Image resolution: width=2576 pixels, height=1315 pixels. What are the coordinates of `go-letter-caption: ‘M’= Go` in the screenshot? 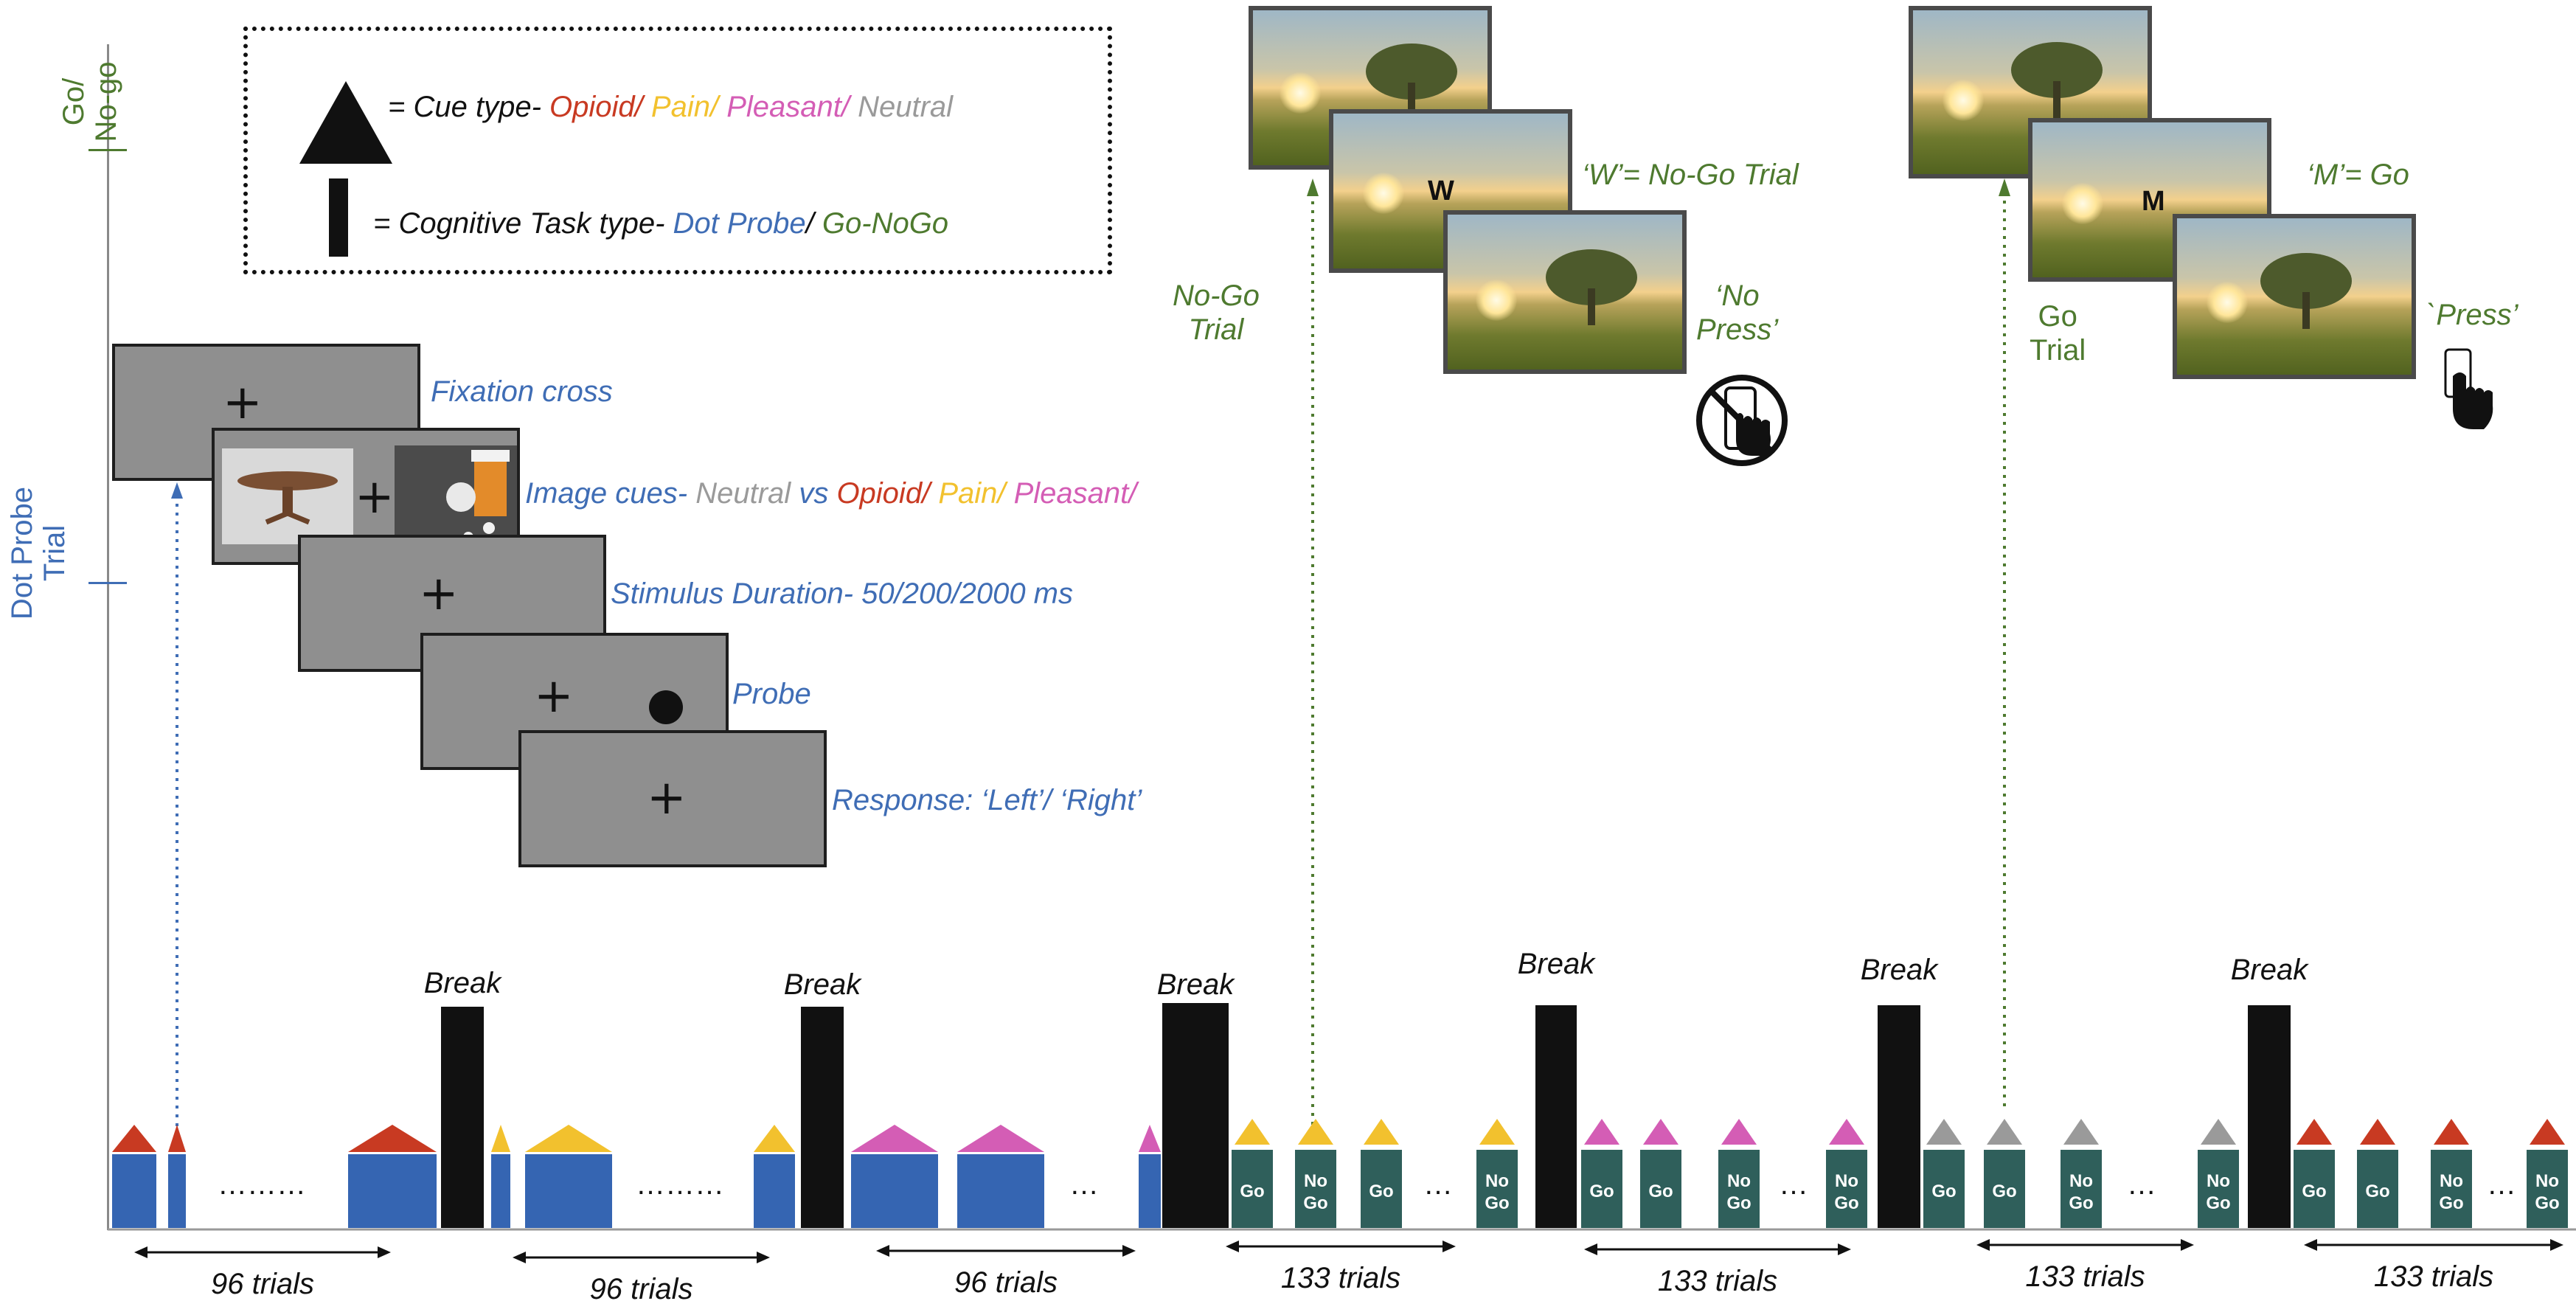 It's located at (2358, 175).